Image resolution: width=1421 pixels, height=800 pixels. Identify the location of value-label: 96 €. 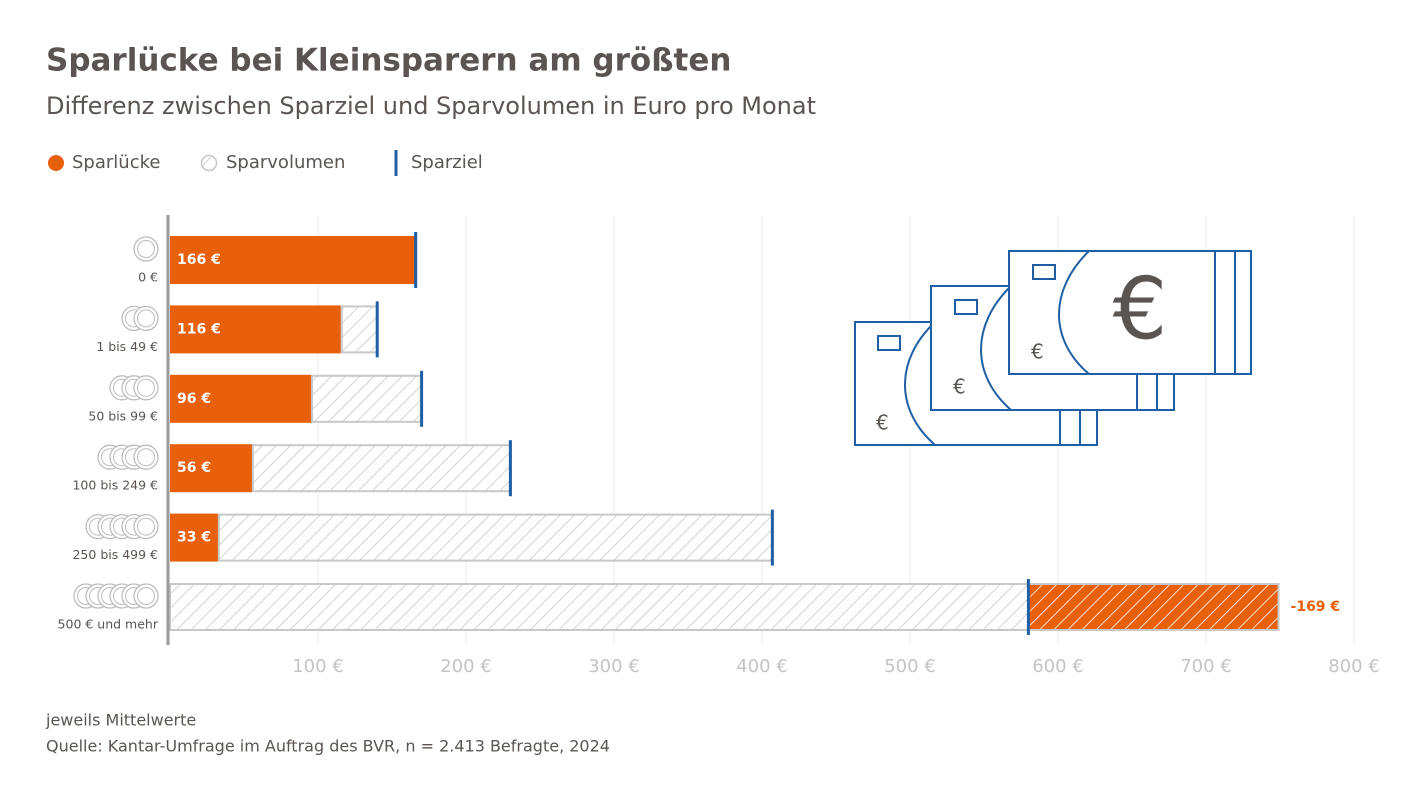
(194, 399).